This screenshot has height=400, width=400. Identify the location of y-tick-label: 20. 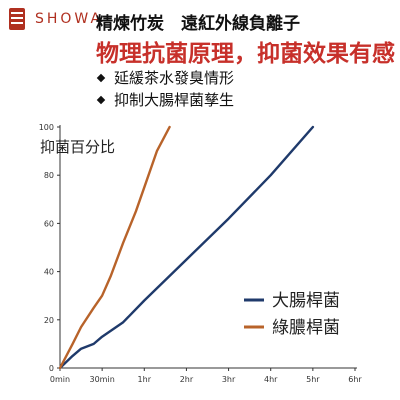
(49, 320).